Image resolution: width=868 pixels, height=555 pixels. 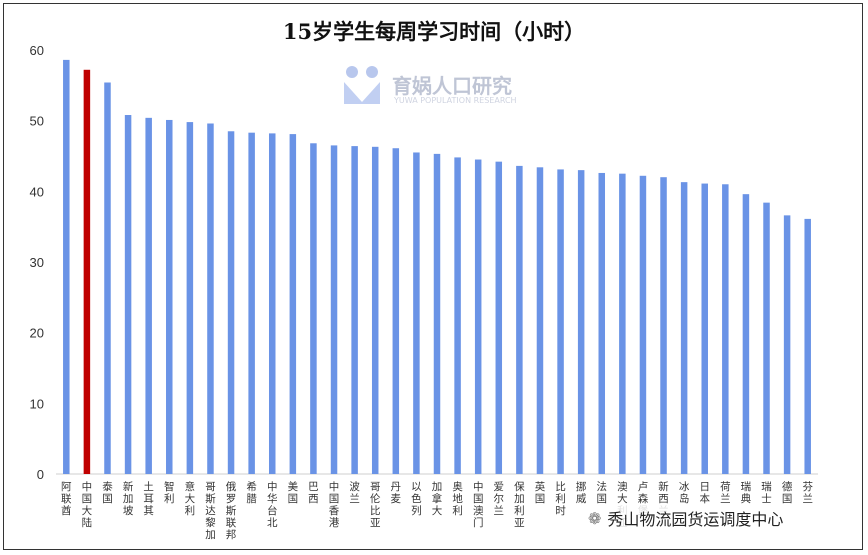 I want to click on x-tick-label: 中国澳门, so click(x=478, y=504).